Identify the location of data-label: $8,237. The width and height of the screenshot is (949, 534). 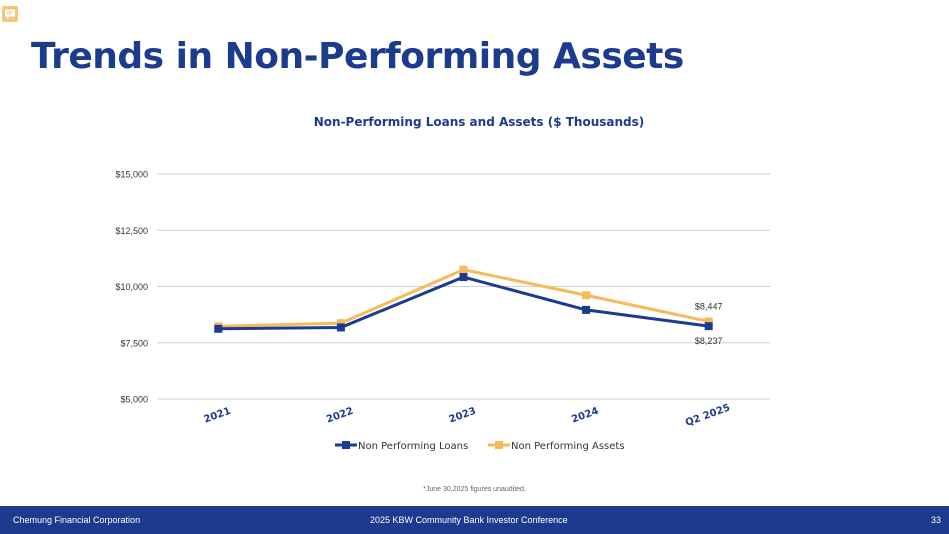
(709, 341).